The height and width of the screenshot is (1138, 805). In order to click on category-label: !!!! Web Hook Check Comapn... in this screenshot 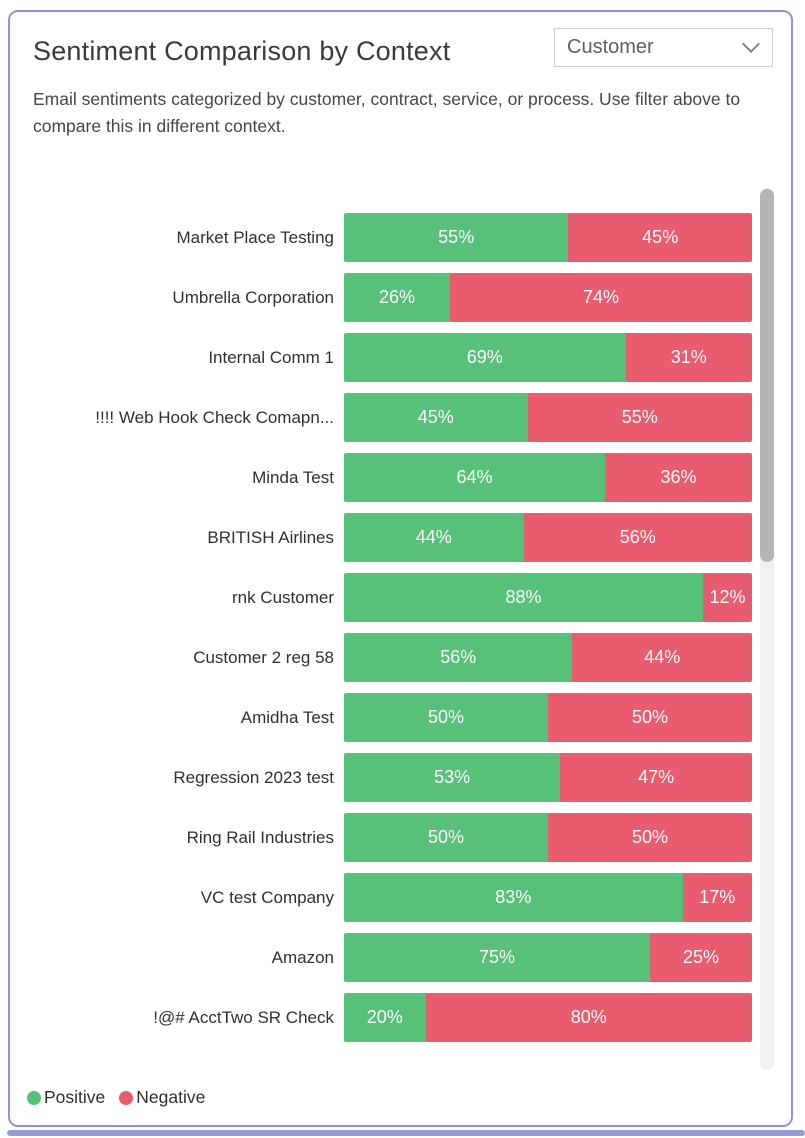, I will do `click(214, 417)`.